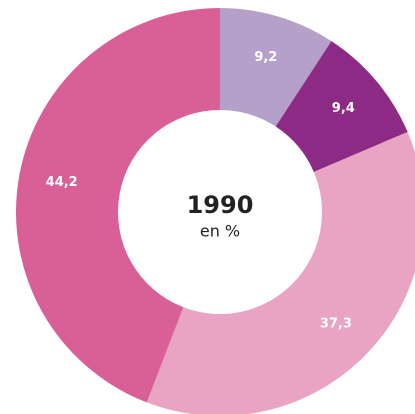  Describe the element at coordinates (336, 323) in the screenshot. I see `data-label: 37,3` at that location.